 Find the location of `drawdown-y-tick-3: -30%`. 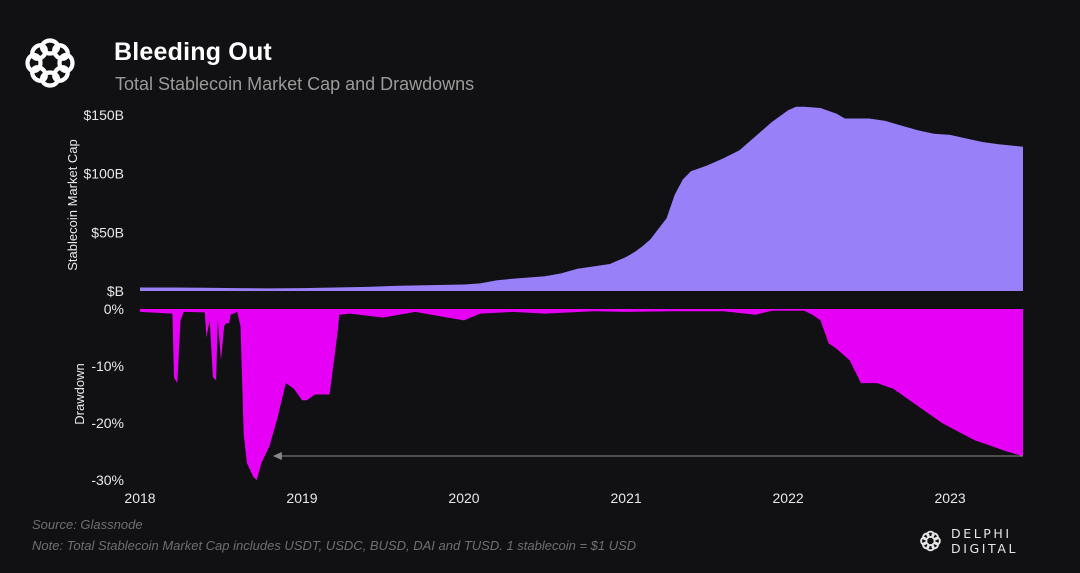

drawdown-y-tick-3: -30% is located at coordinates (107, 480).